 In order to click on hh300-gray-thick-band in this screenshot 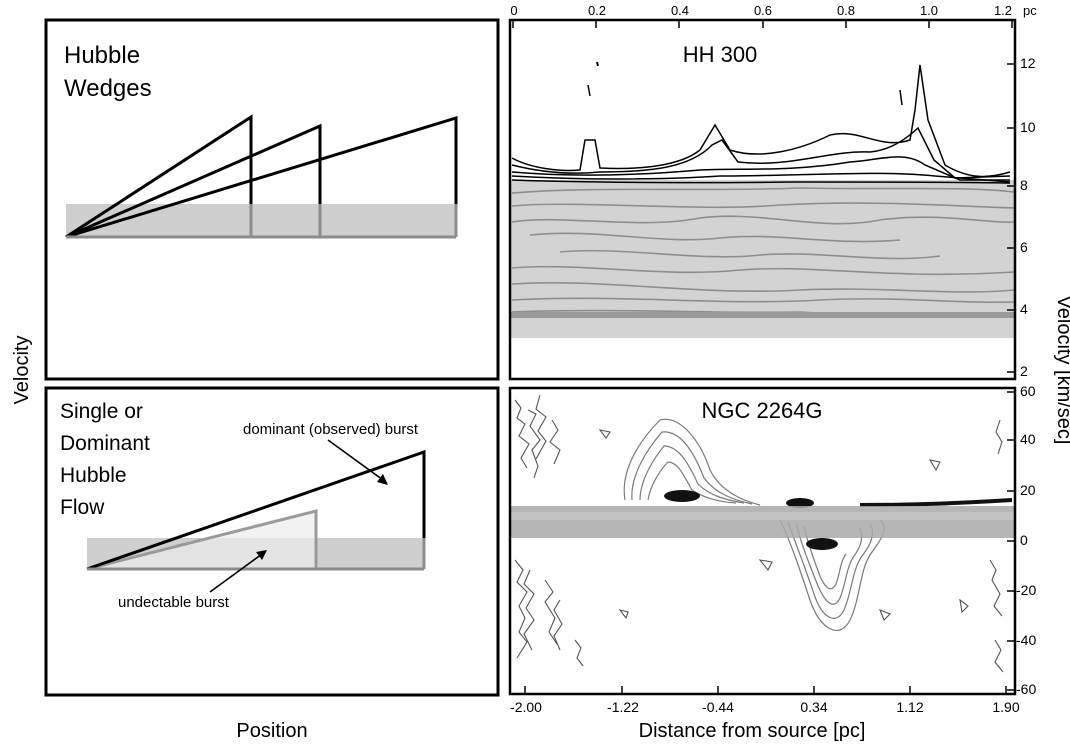, I will do `click(762, 315)`.